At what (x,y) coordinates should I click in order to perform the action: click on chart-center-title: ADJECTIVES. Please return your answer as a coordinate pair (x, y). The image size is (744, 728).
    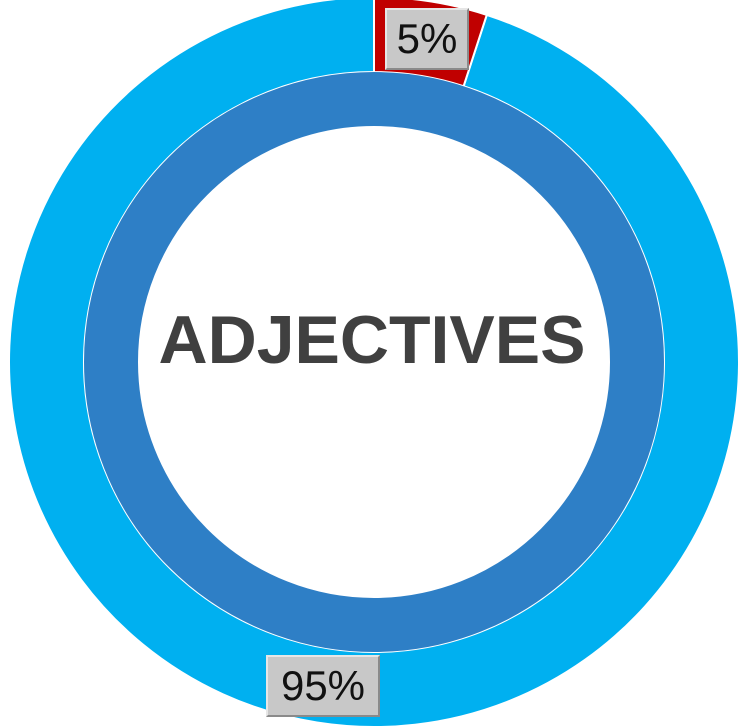
    Looking at the image, I should click on (372, 340).